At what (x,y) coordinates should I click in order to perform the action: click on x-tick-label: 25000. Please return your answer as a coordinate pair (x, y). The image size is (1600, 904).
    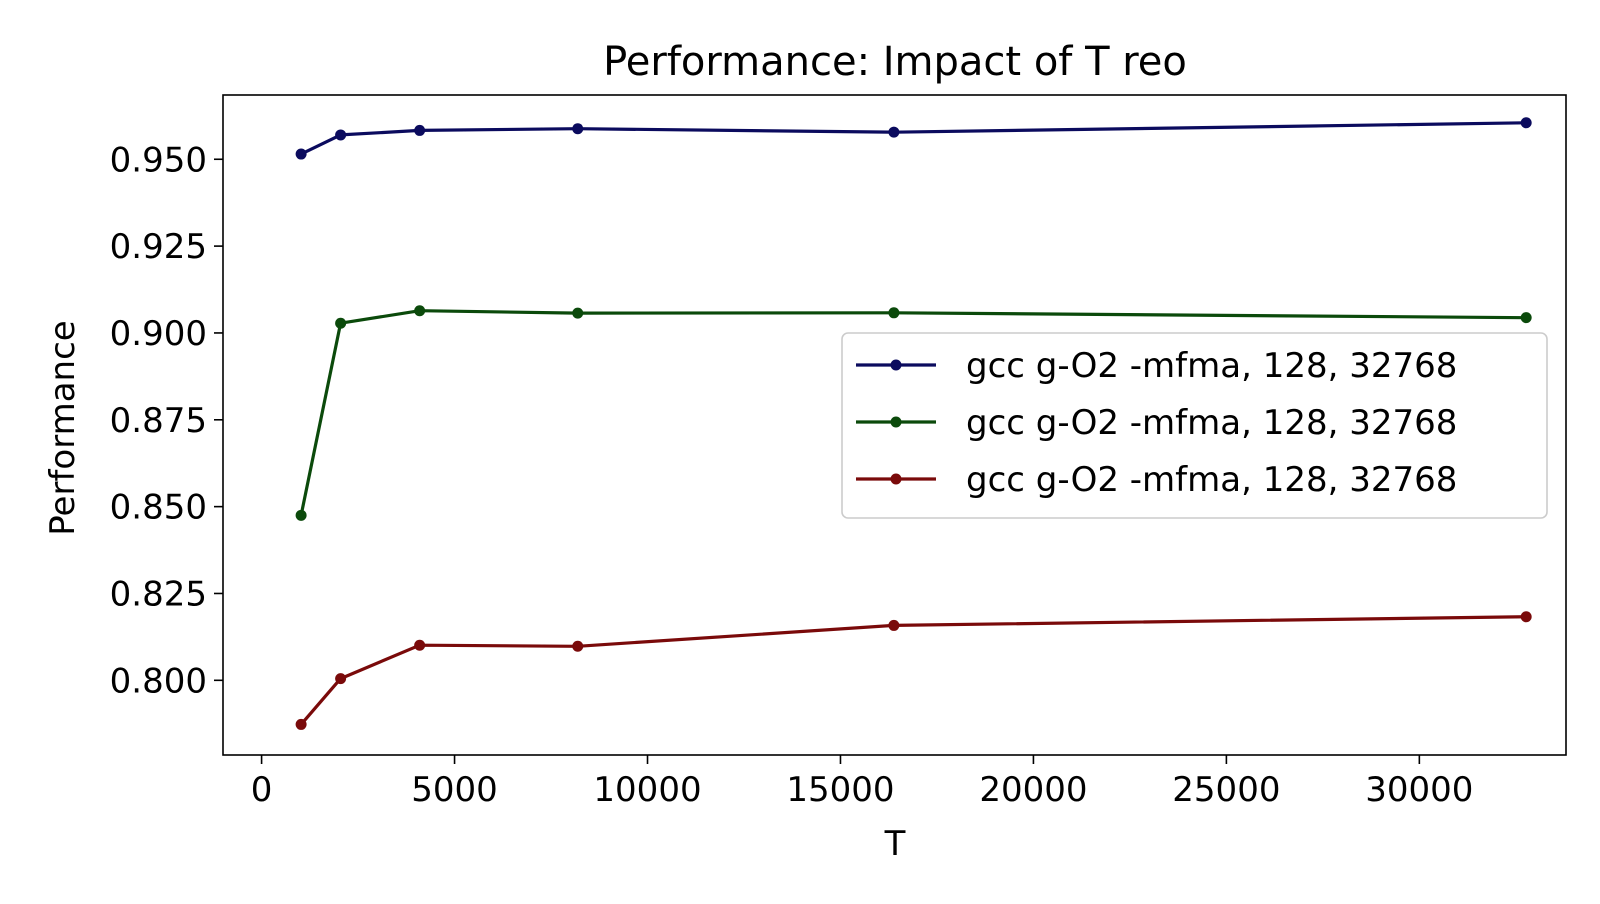
    Looking at the image, I should click on (1226, 790).